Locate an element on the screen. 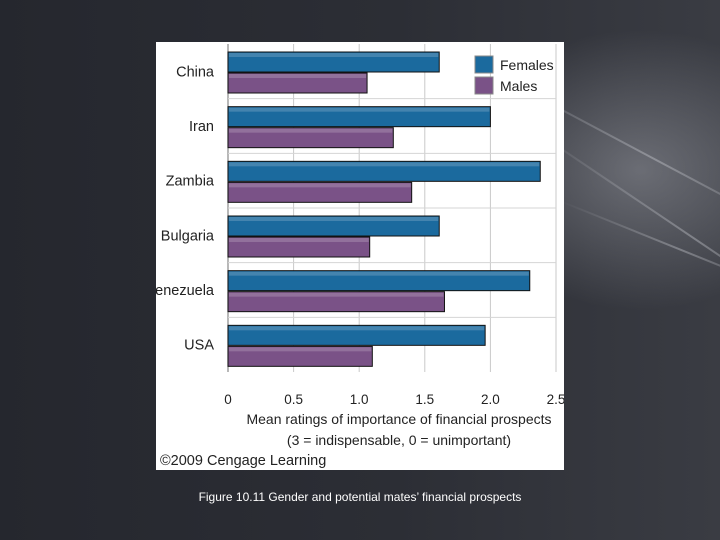 This screenshot has width=720, height=540. category-label-zambia: Zambia is located at coordinates (190, 182).